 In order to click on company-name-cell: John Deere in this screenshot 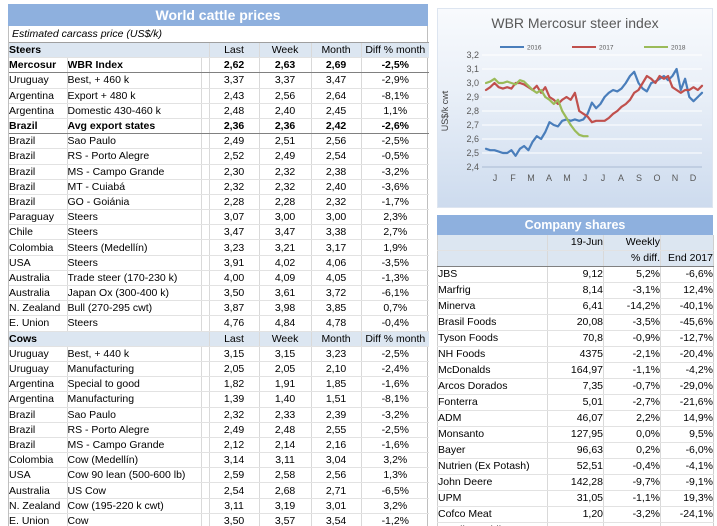, I will do `click(492, 482)`.